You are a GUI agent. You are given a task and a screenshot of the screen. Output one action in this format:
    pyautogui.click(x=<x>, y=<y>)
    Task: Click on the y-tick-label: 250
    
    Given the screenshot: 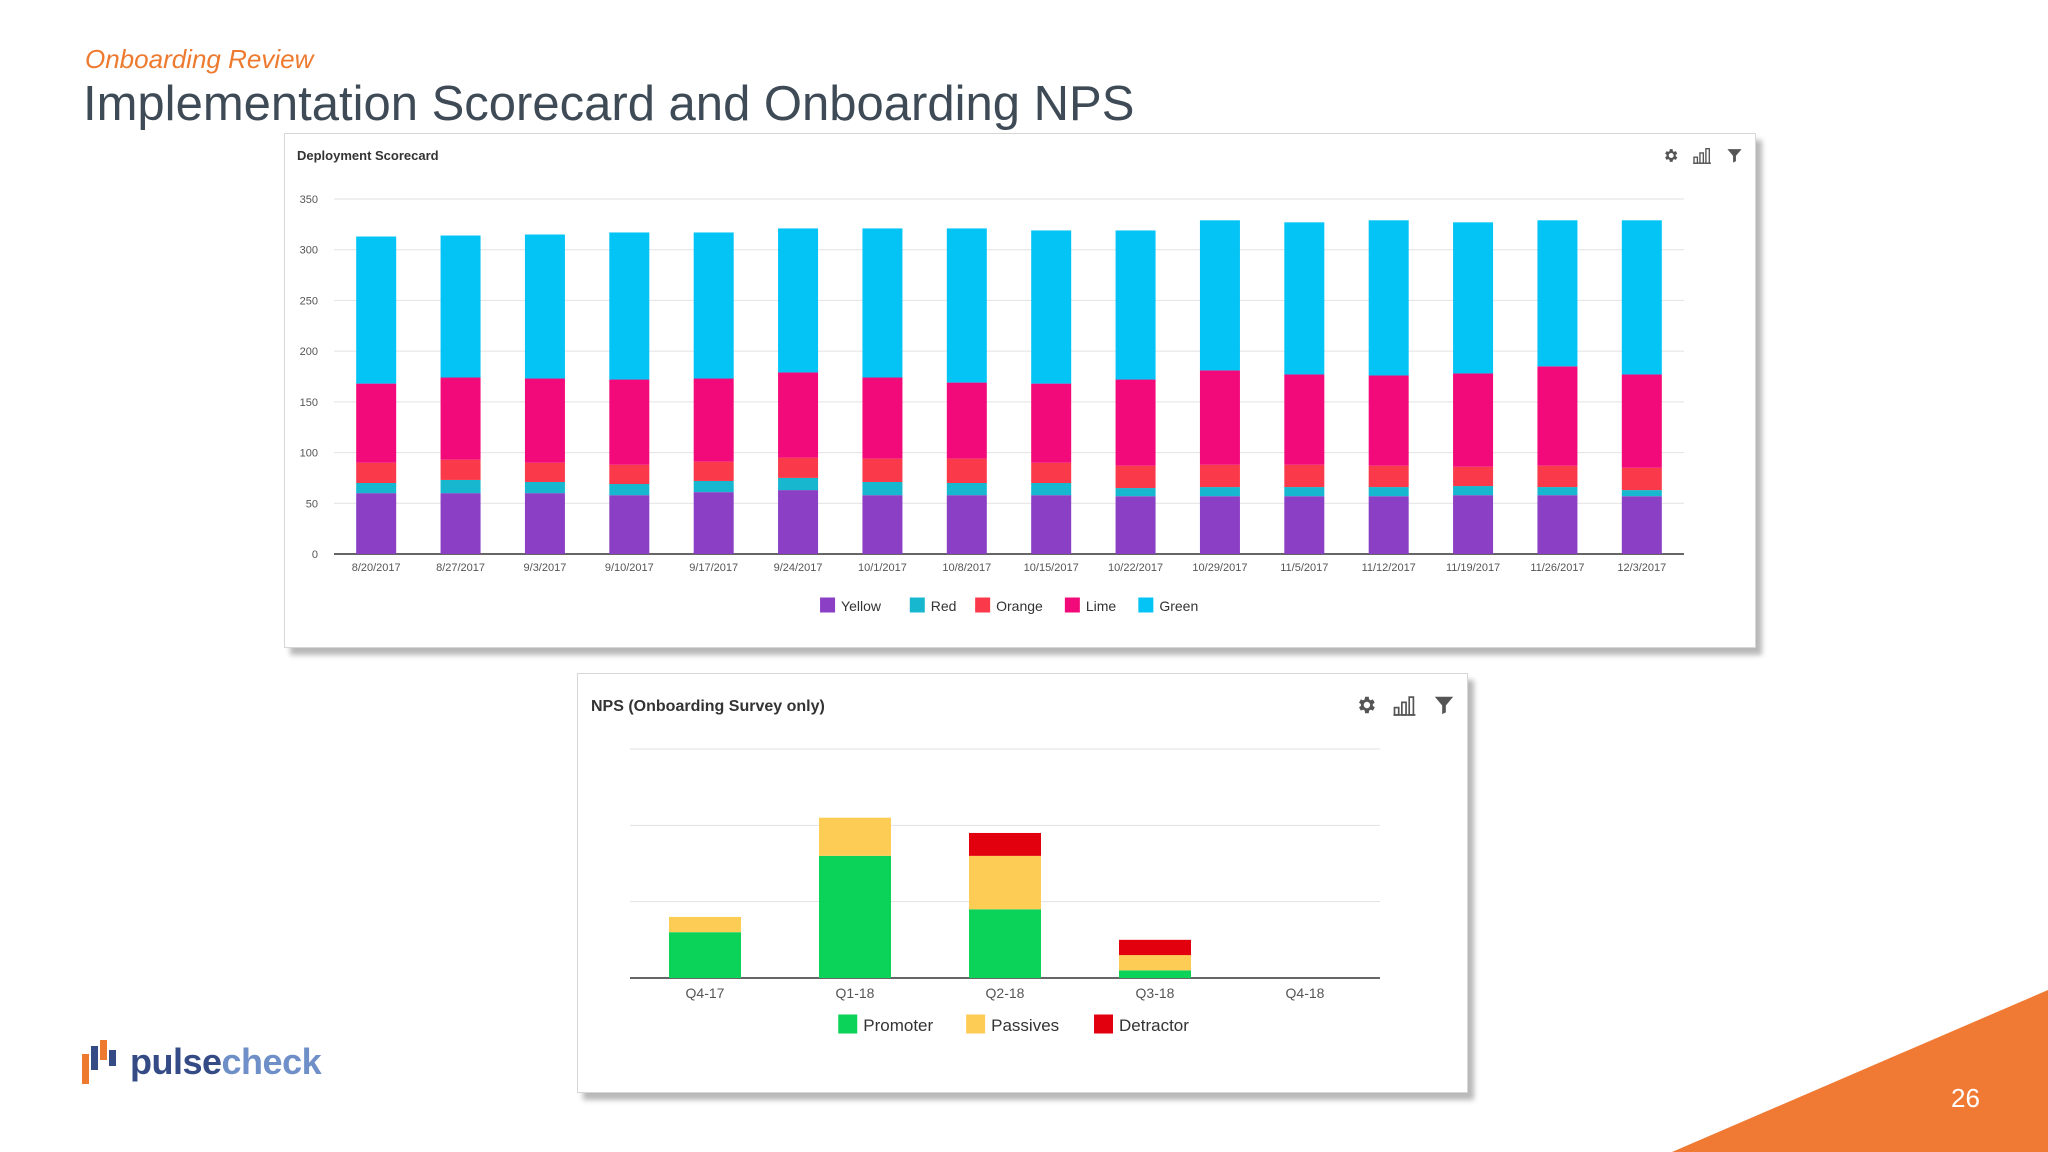 What is the action you would take?
    pyautogui.click(x=309, y=301)
    